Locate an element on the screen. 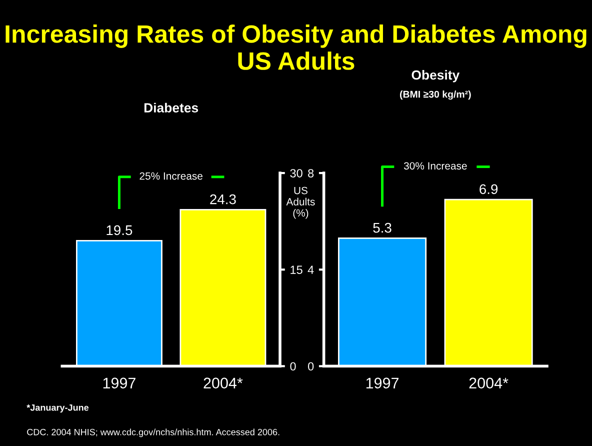 The height and width of the screenshot is (446, 592). y-tick-label: 8 is located at coordinates (311, 173).